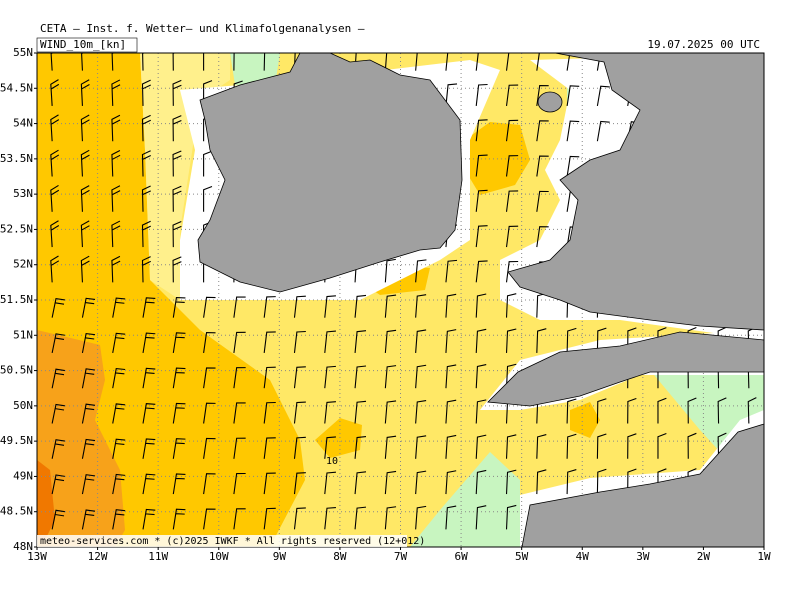 The image size is (800, 604). I want to click on lon-label: 13W, so click(37, 556).